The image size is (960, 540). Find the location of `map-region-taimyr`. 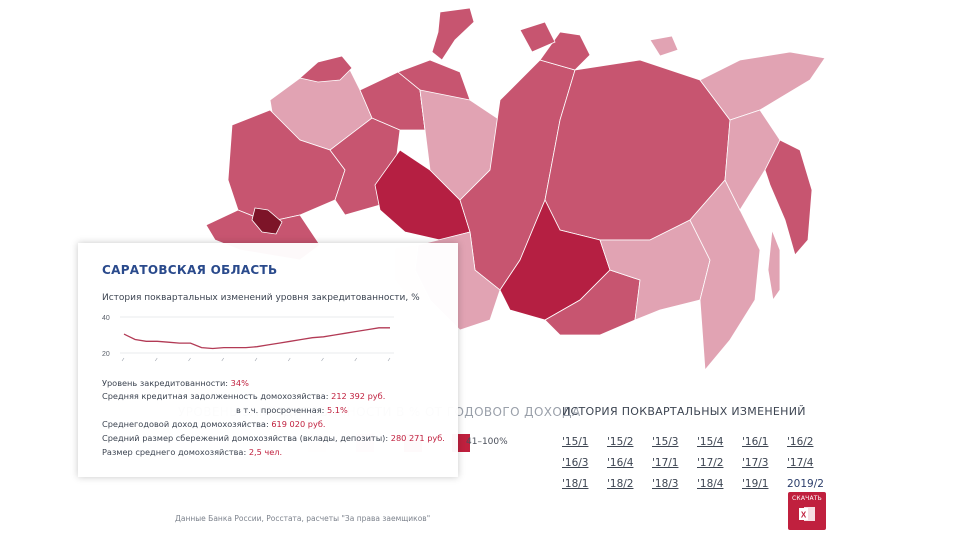

map-region-taimyr is located at coordinates (565, 51).